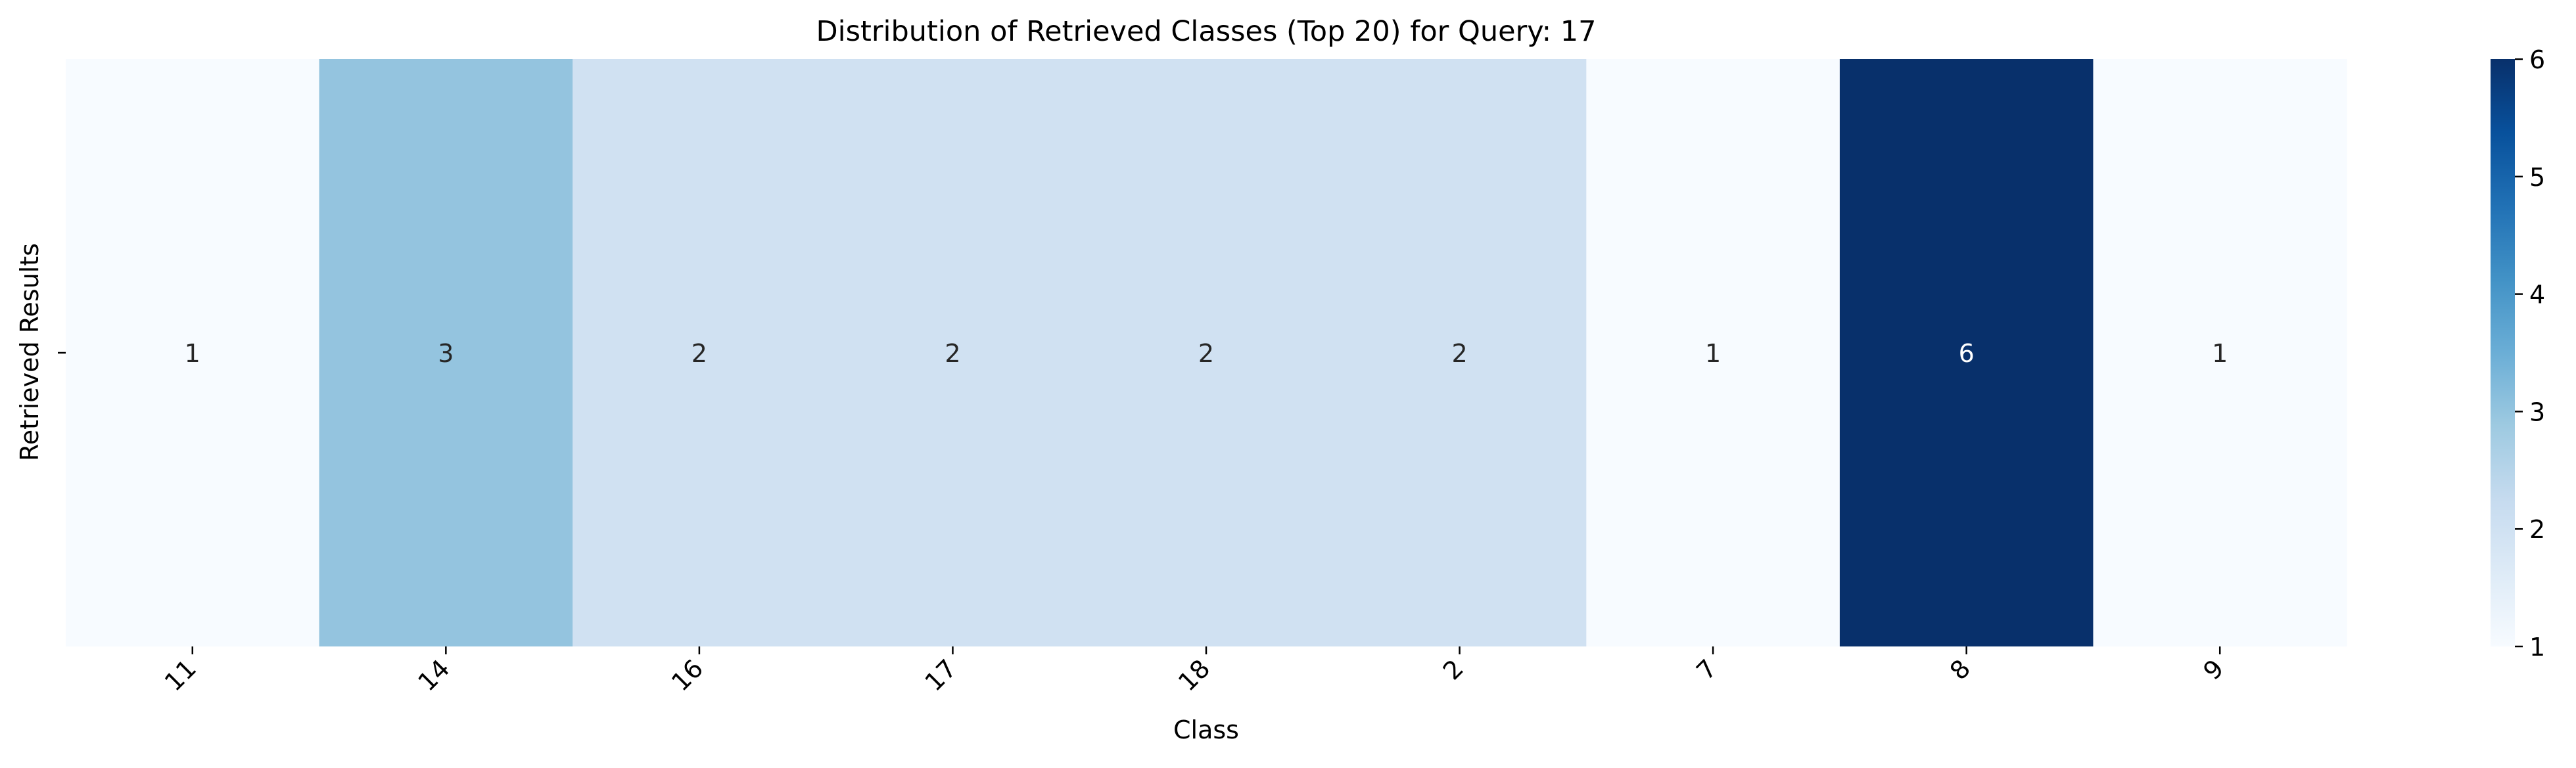 This screenshot has width=2576, height=768. Describe the element at coordinates (29, 352) in the screenshot. I see `y-axis-label: Retrieved Results` at that location.